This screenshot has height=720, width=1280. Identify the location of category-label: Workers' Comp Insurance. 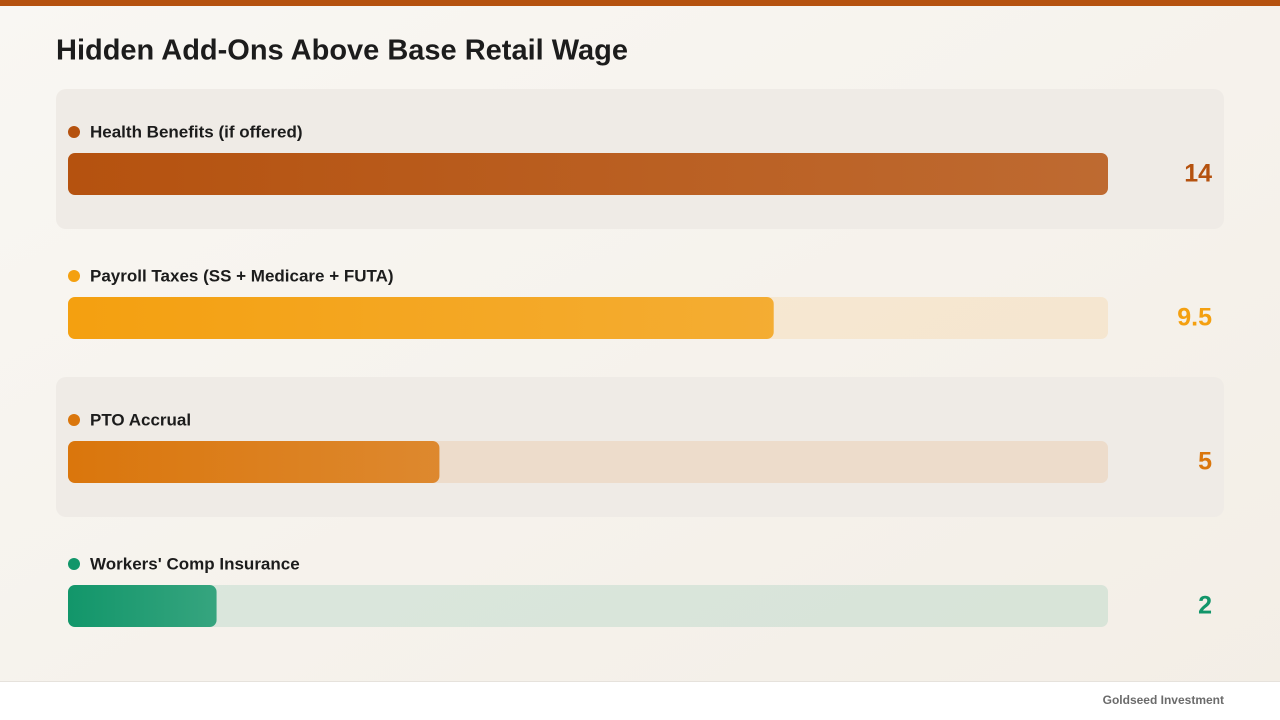
(195, 563).